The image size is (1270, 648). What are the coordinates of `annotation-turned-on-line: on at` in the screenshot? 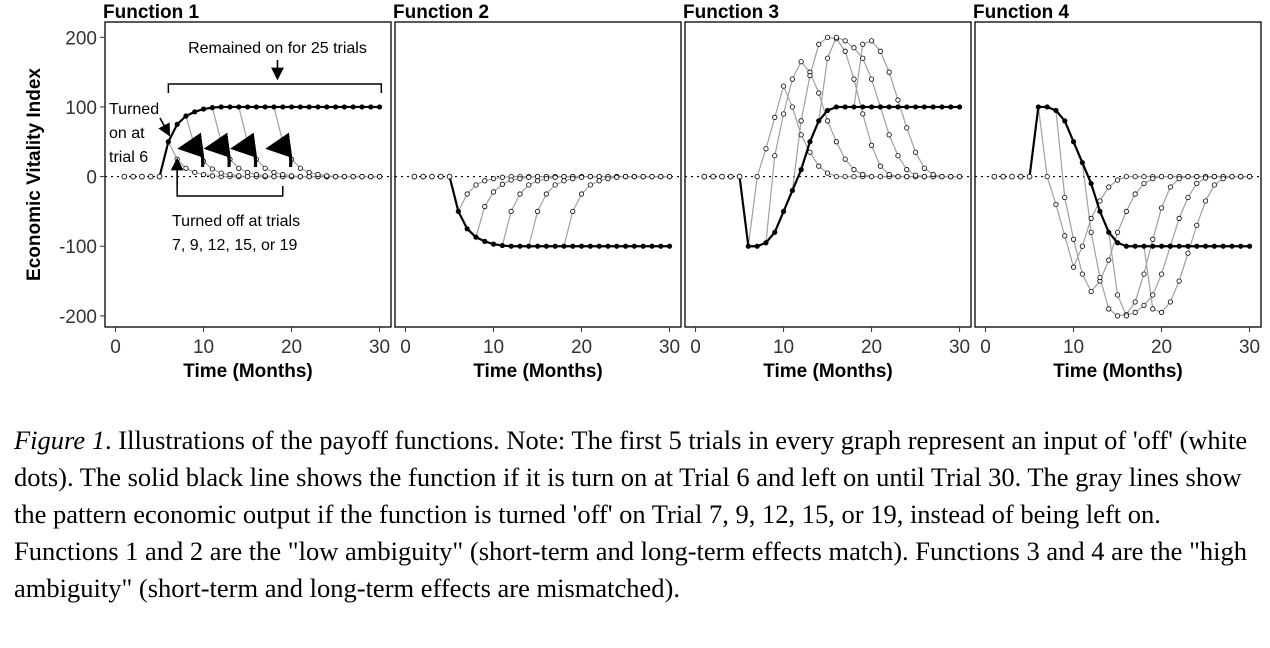 It's located at (127, 133).